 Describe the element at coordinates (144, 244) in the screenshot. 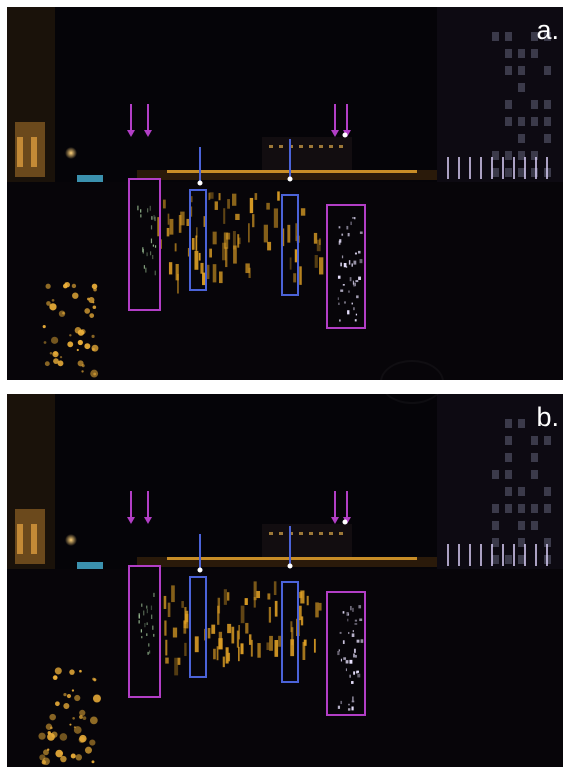

I see `magenta-box` at that location.